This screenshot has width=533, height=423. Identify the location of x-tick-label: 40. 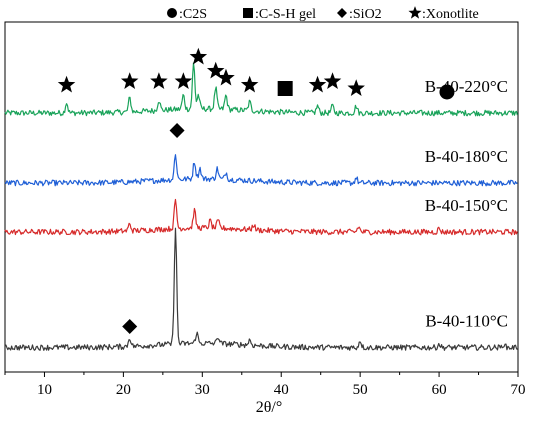
(281, 390).